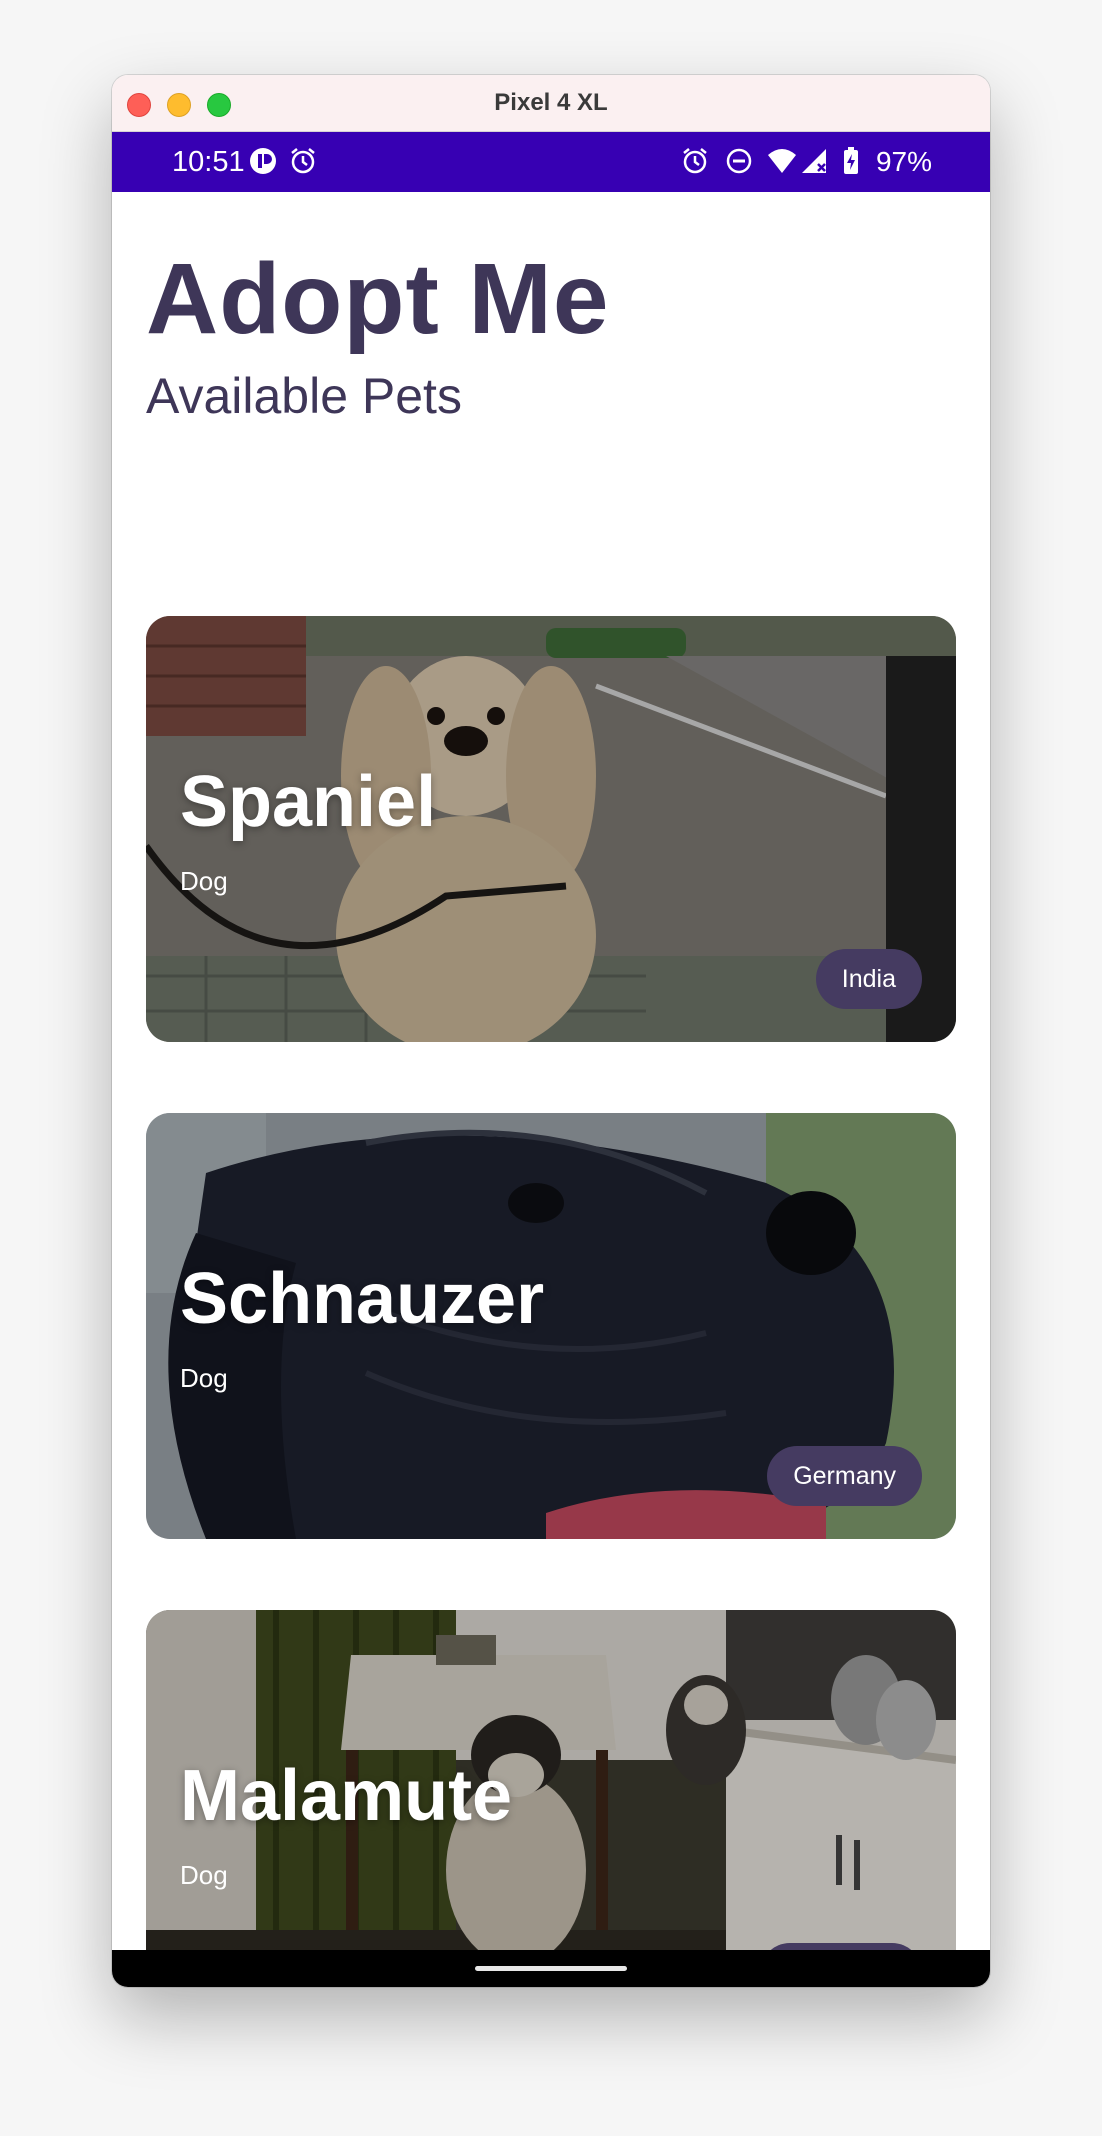 Image resolution: width=1102 pixels, height=2136 pixels. I want to click on window-titlebar: Pixel 4 XL, so click(551, 103).